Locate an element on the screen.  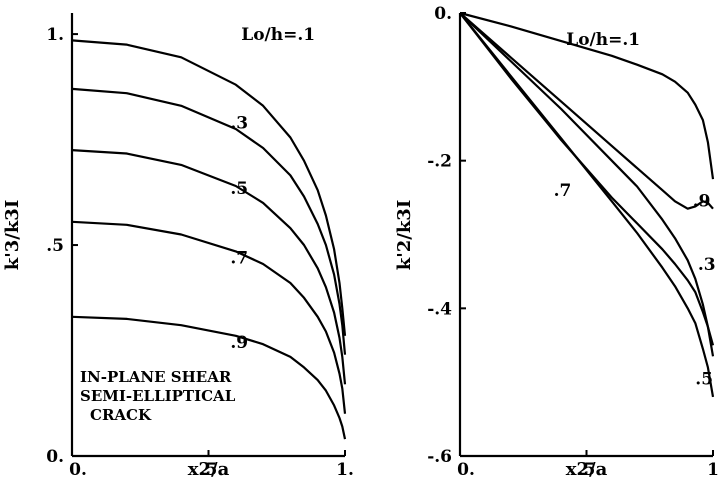
left-series-label: .3 is located at coordinates (239, 124).